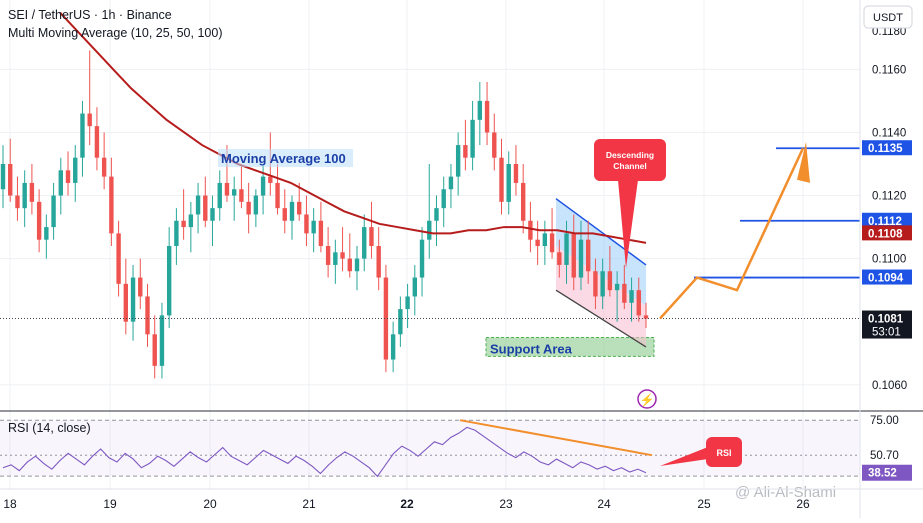 This screenshot has height=523, width=923. What do you see at coordinates (407, 504) in the screenshot?
I see `time-tick-label: 22` at bounding box center [407, 504].